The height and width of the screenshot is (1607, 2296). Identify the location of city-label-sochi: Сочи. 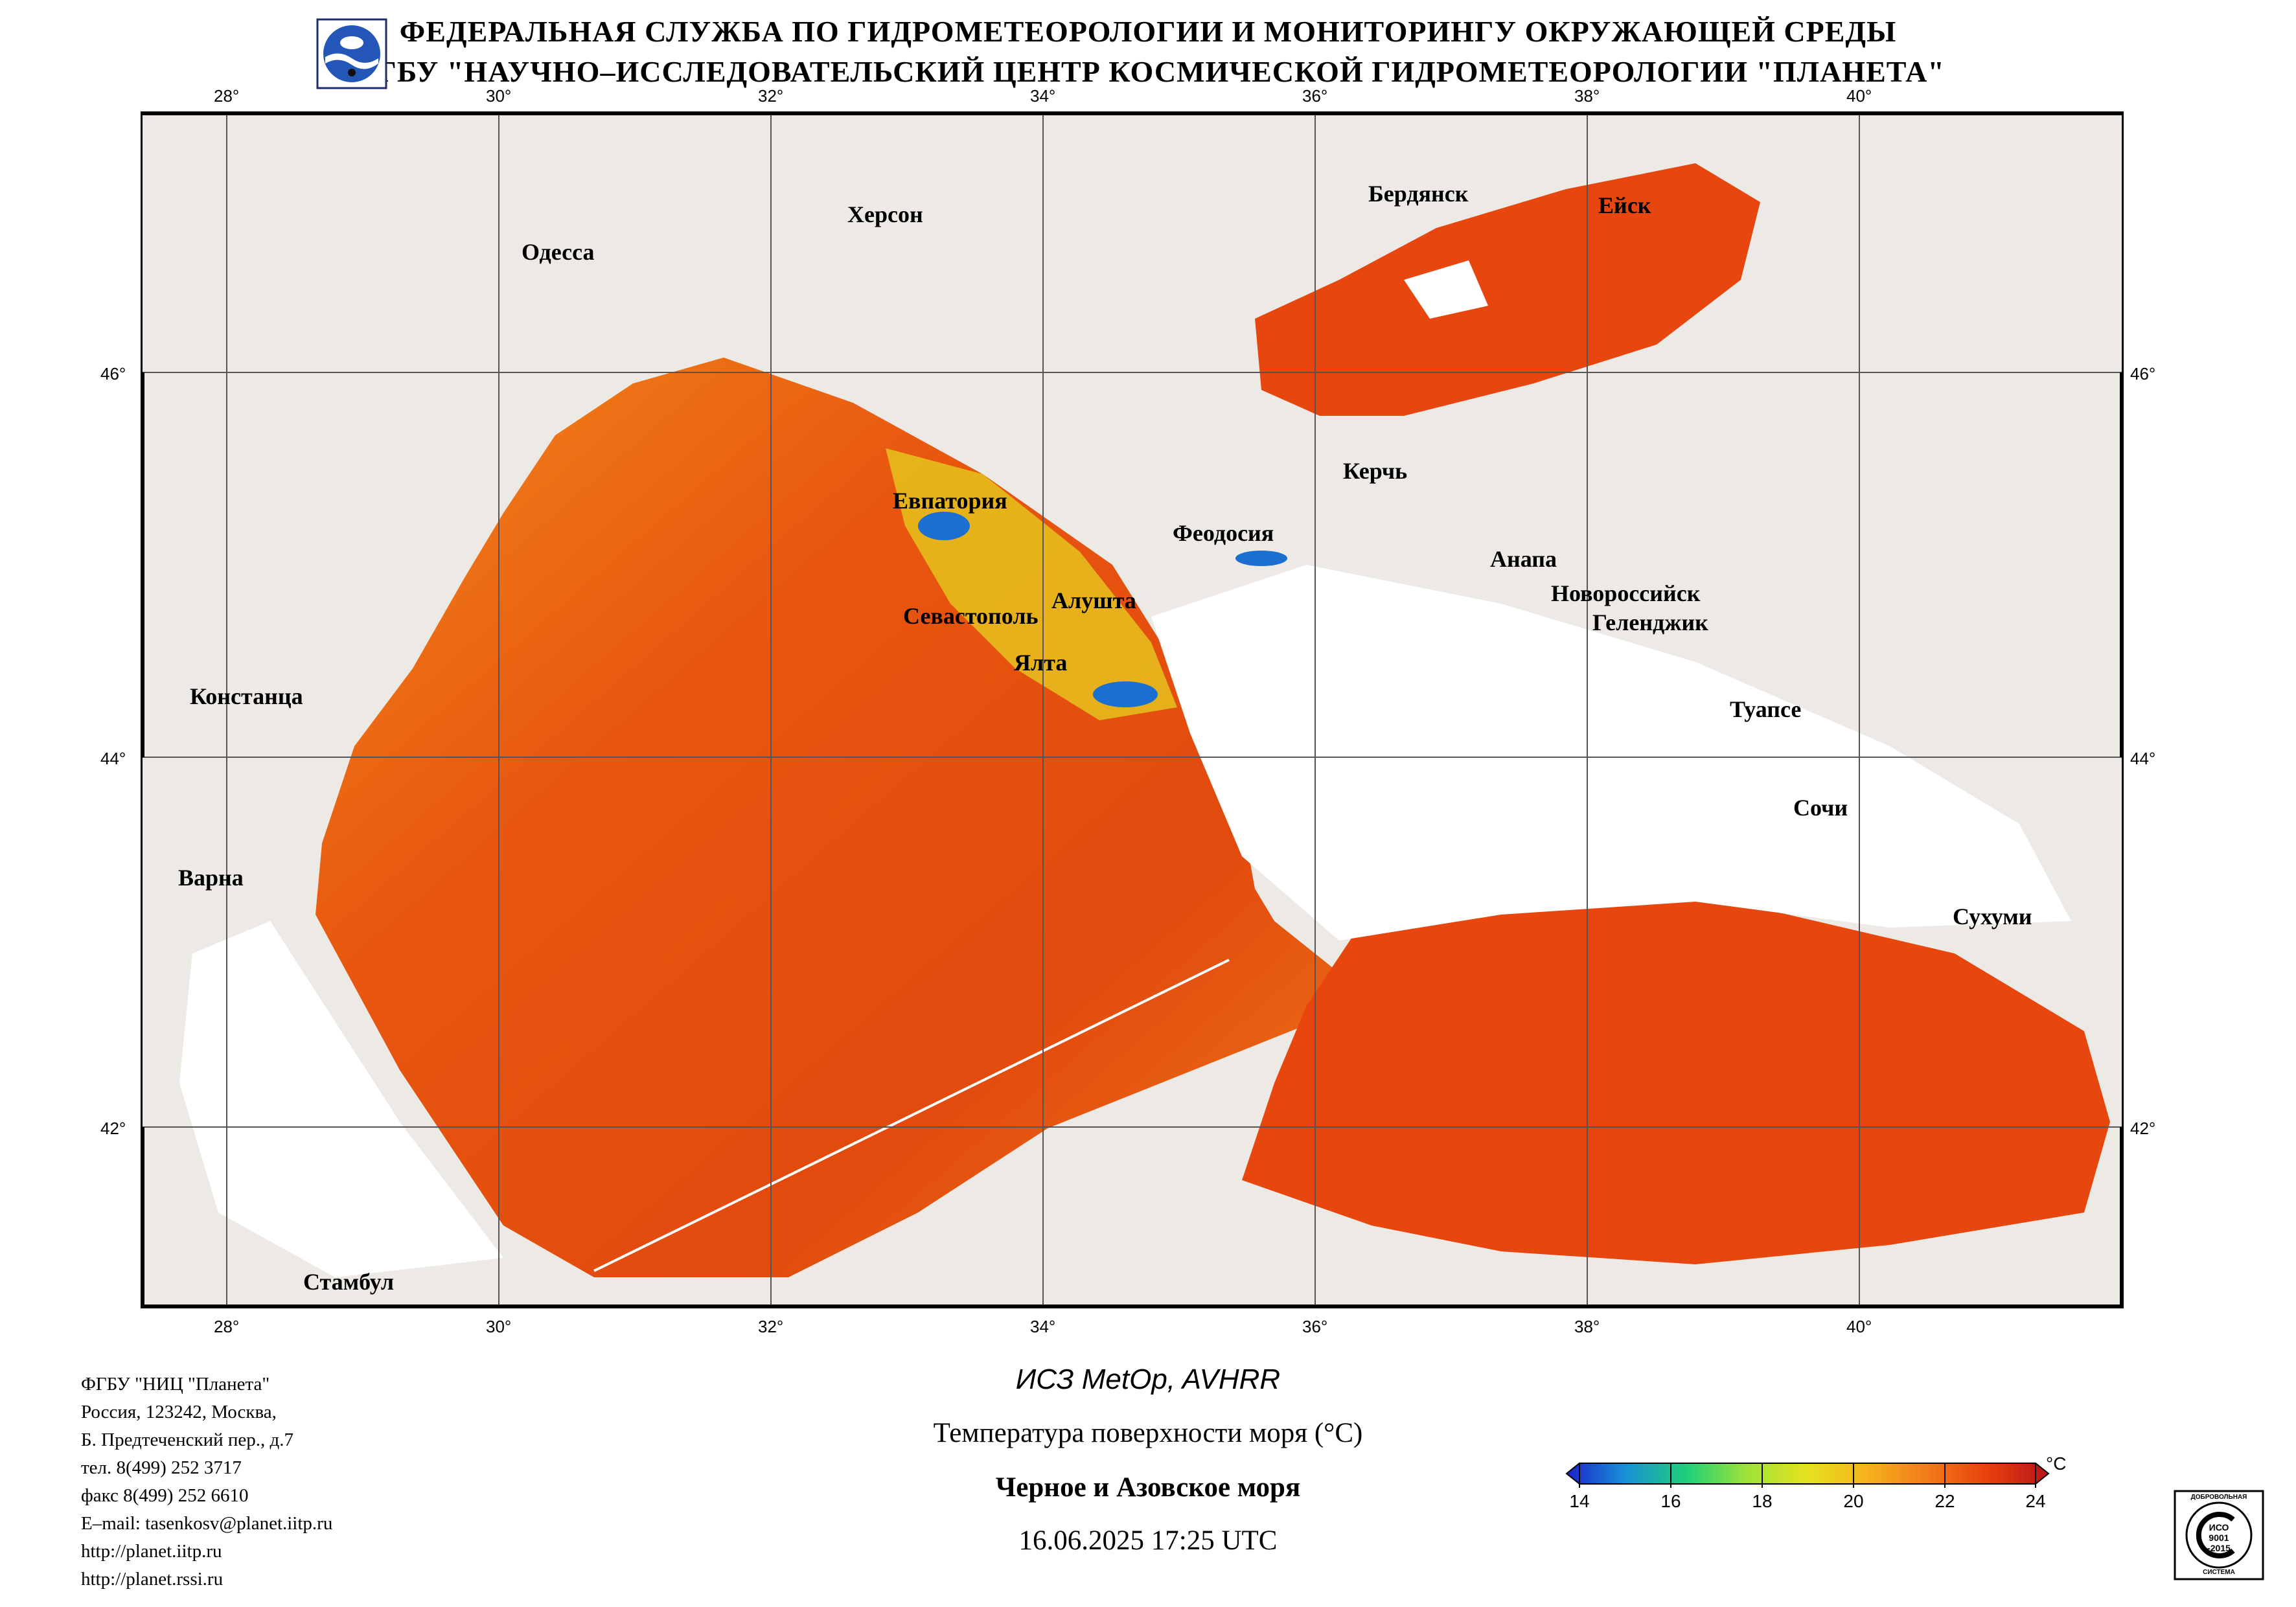
(1821, 808).